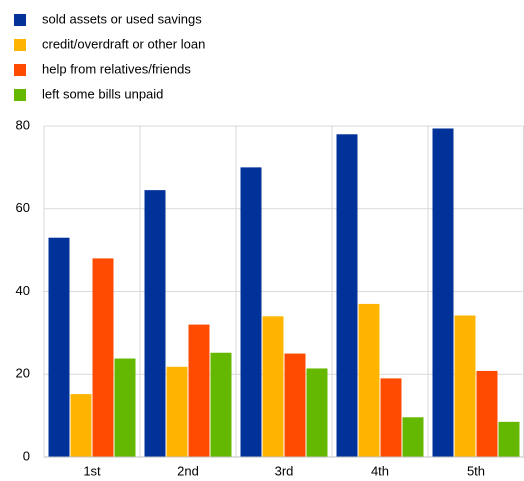 Image resolution: width=524 pixels, height=481 pixels. What do you see at coordinates (188, 470) in the screenshot?
I see `x-tick-label: 2nd` at bounding box center [188, 470].